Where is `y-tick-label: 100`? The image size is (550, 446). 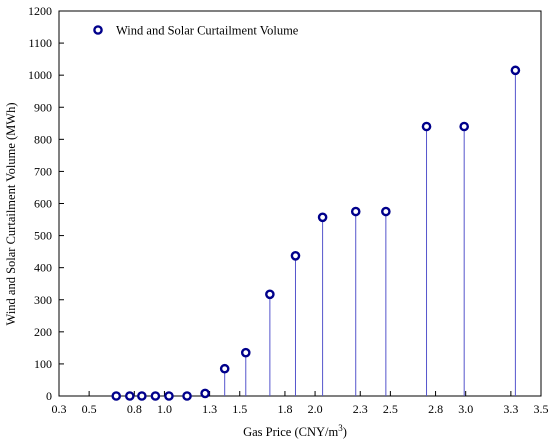 y-tick-label: 100 is located at coordinates (43, 364).